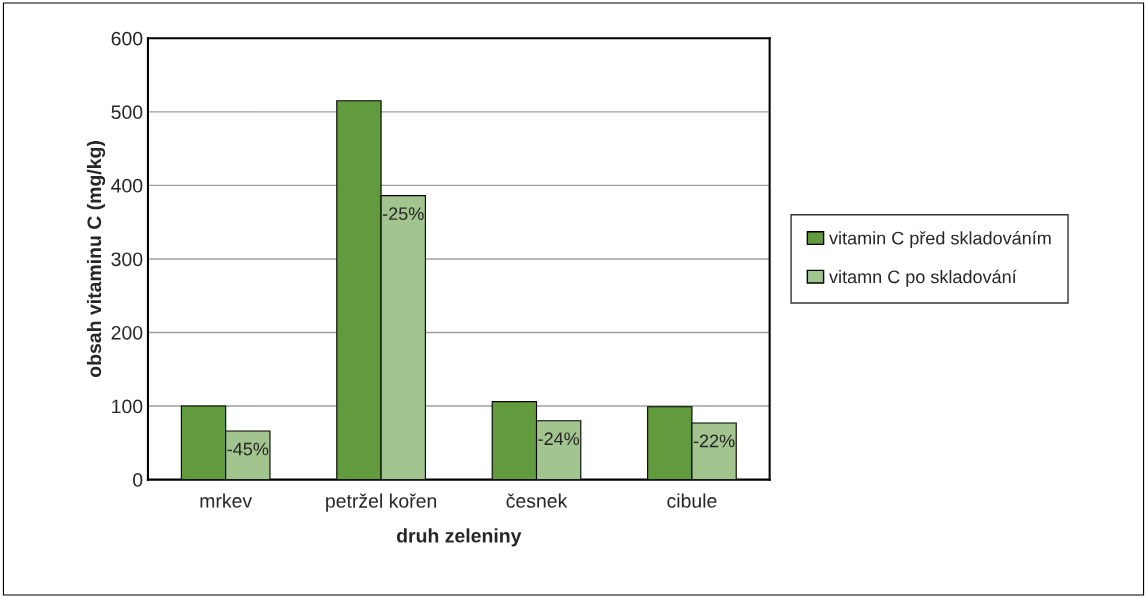 This screenshot has height=598, width=1147. I want to click on x-tick-label: petržel kořen, so click(381, 502).